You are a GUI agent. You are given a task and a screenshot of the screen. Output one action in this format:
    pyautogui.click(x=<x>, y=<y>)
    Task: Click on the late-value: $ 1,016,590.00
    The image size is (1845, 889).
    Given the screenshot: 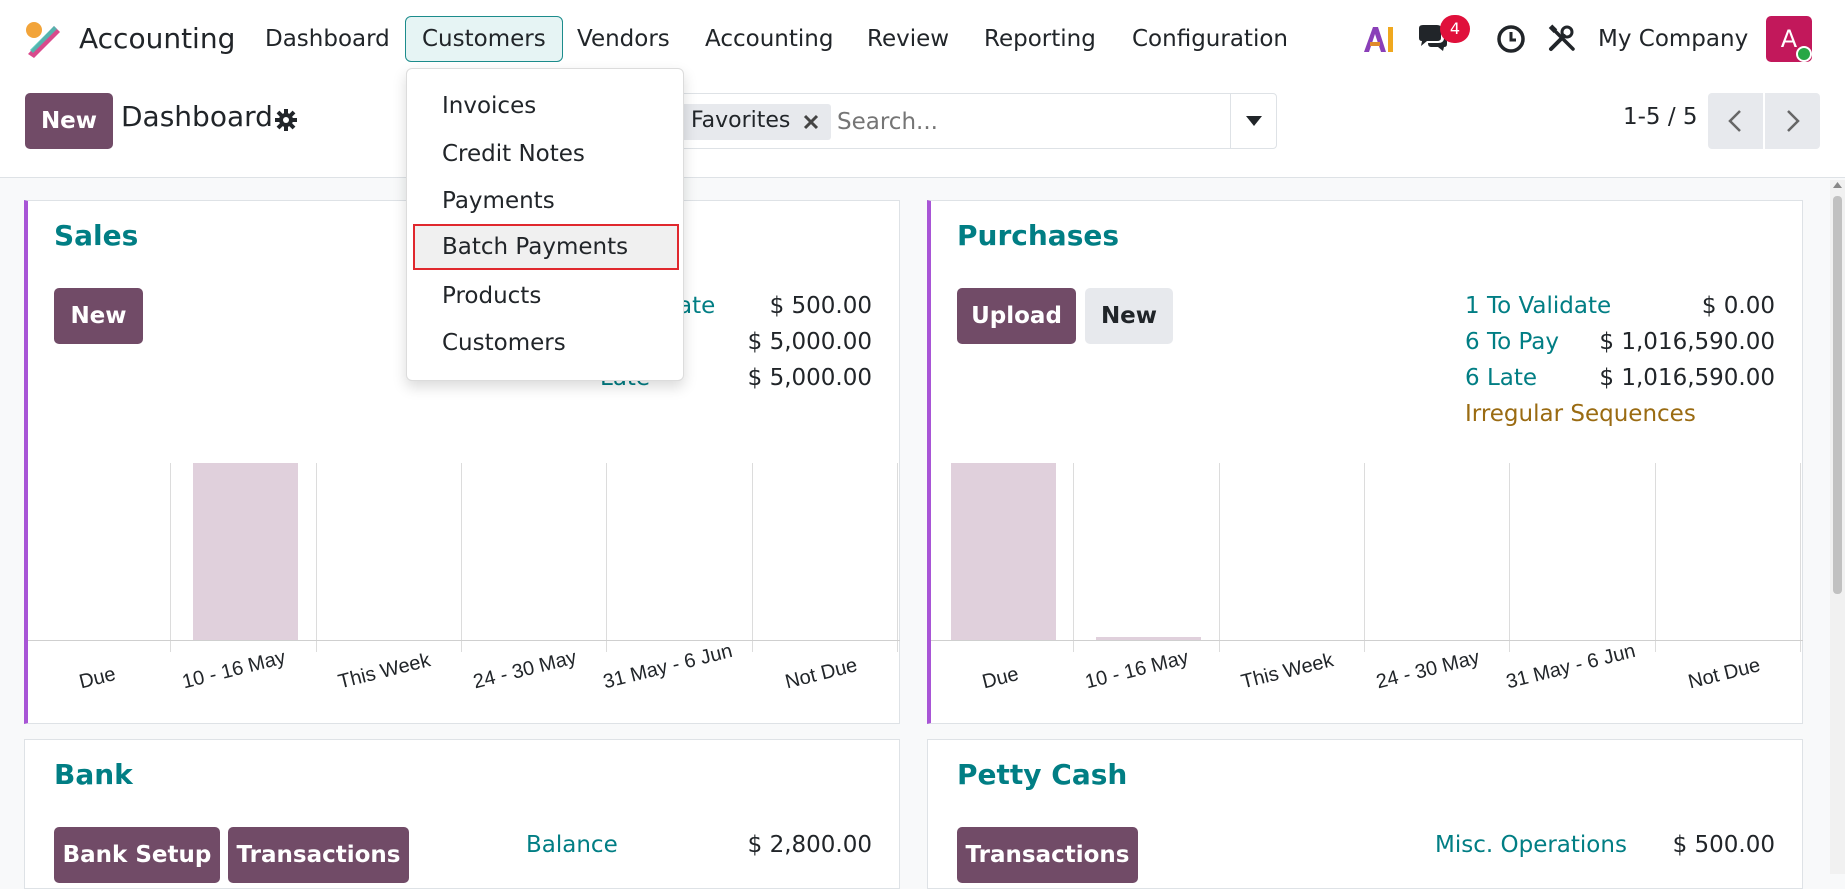 What is the action you would take?
    pyautogui.click(x=1687, y=378)
    